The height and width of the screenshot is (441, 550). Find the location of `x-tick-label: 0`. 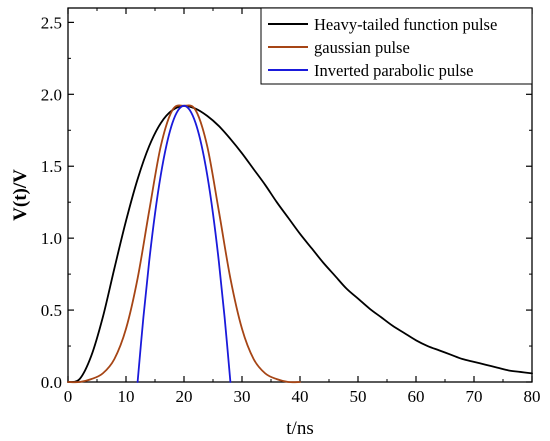

x-tick-label: 0 is located at coordinates (68, 396).